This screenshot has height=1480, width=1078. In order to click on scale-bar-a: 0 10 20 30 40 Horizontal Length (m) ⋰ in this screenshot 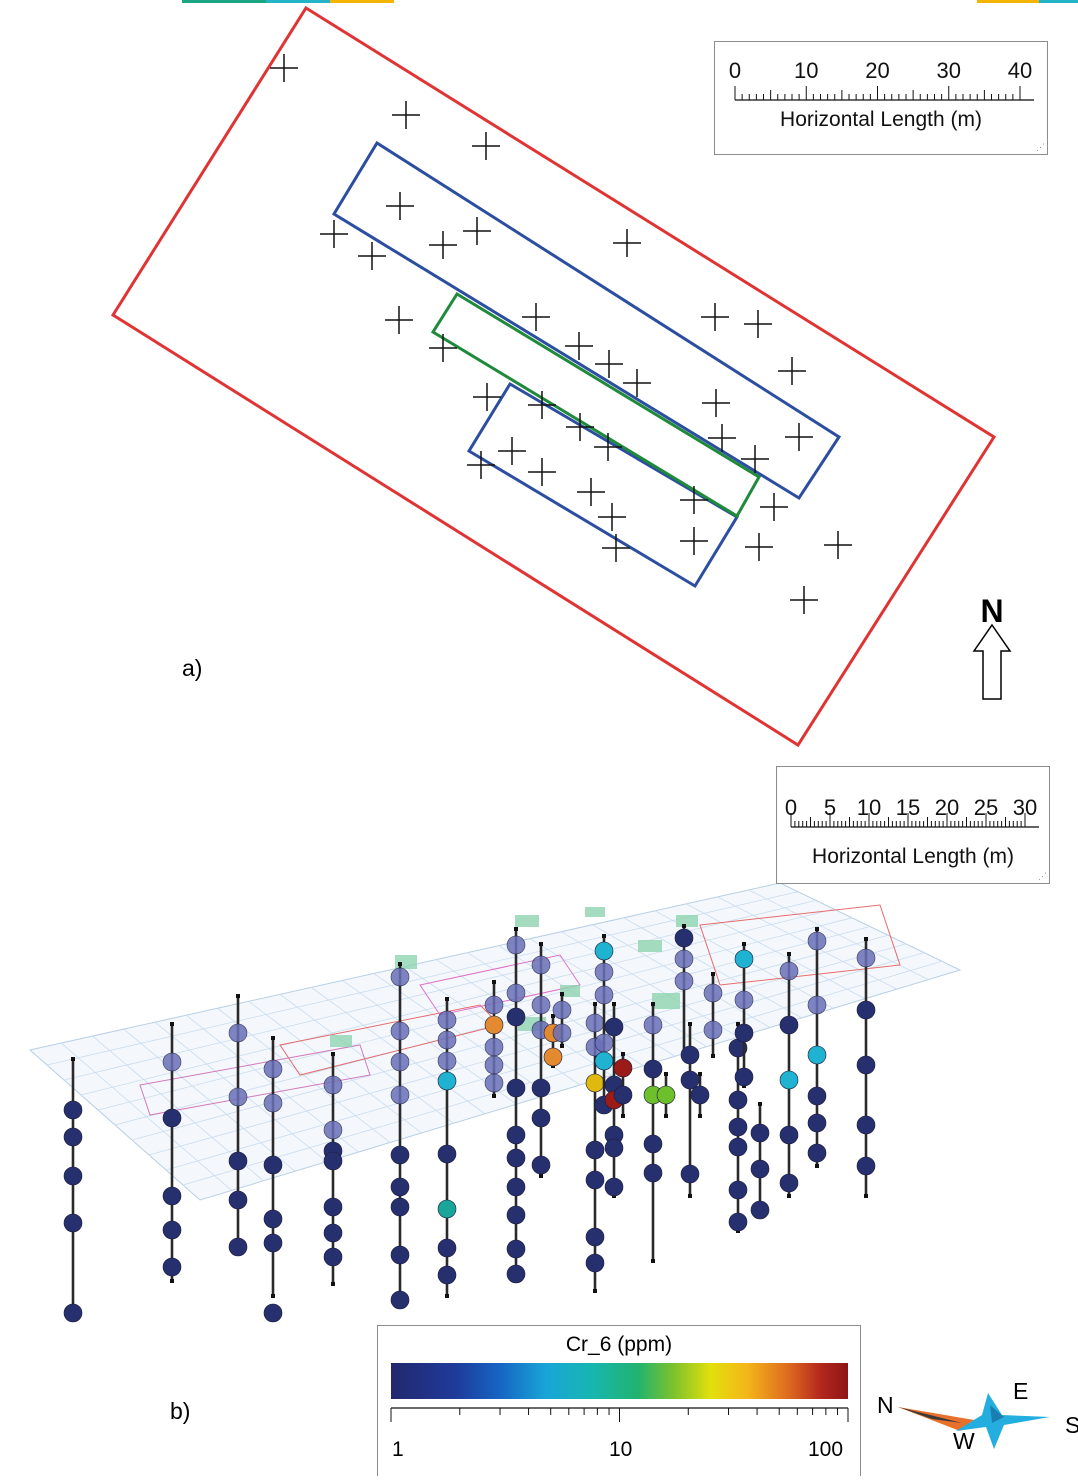, I will do `click(881, 98)`.